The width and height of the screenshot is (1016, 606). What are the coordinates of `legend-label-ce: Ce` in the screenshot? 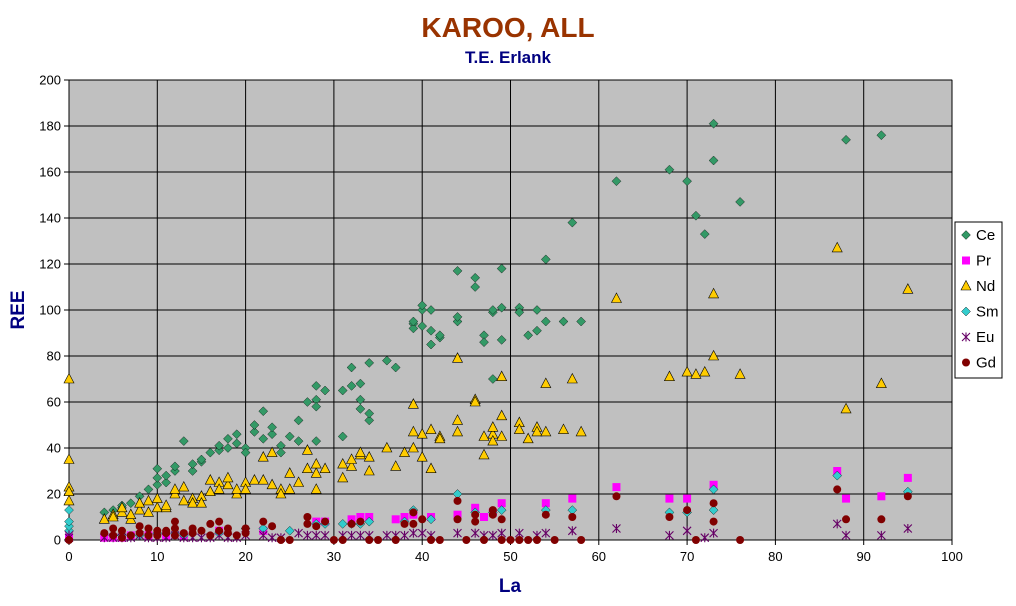 It's located at (985, 235).